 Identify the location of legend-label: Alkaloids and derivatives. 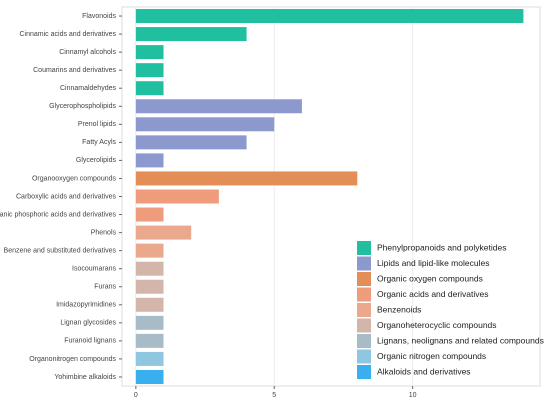
(424, 371).